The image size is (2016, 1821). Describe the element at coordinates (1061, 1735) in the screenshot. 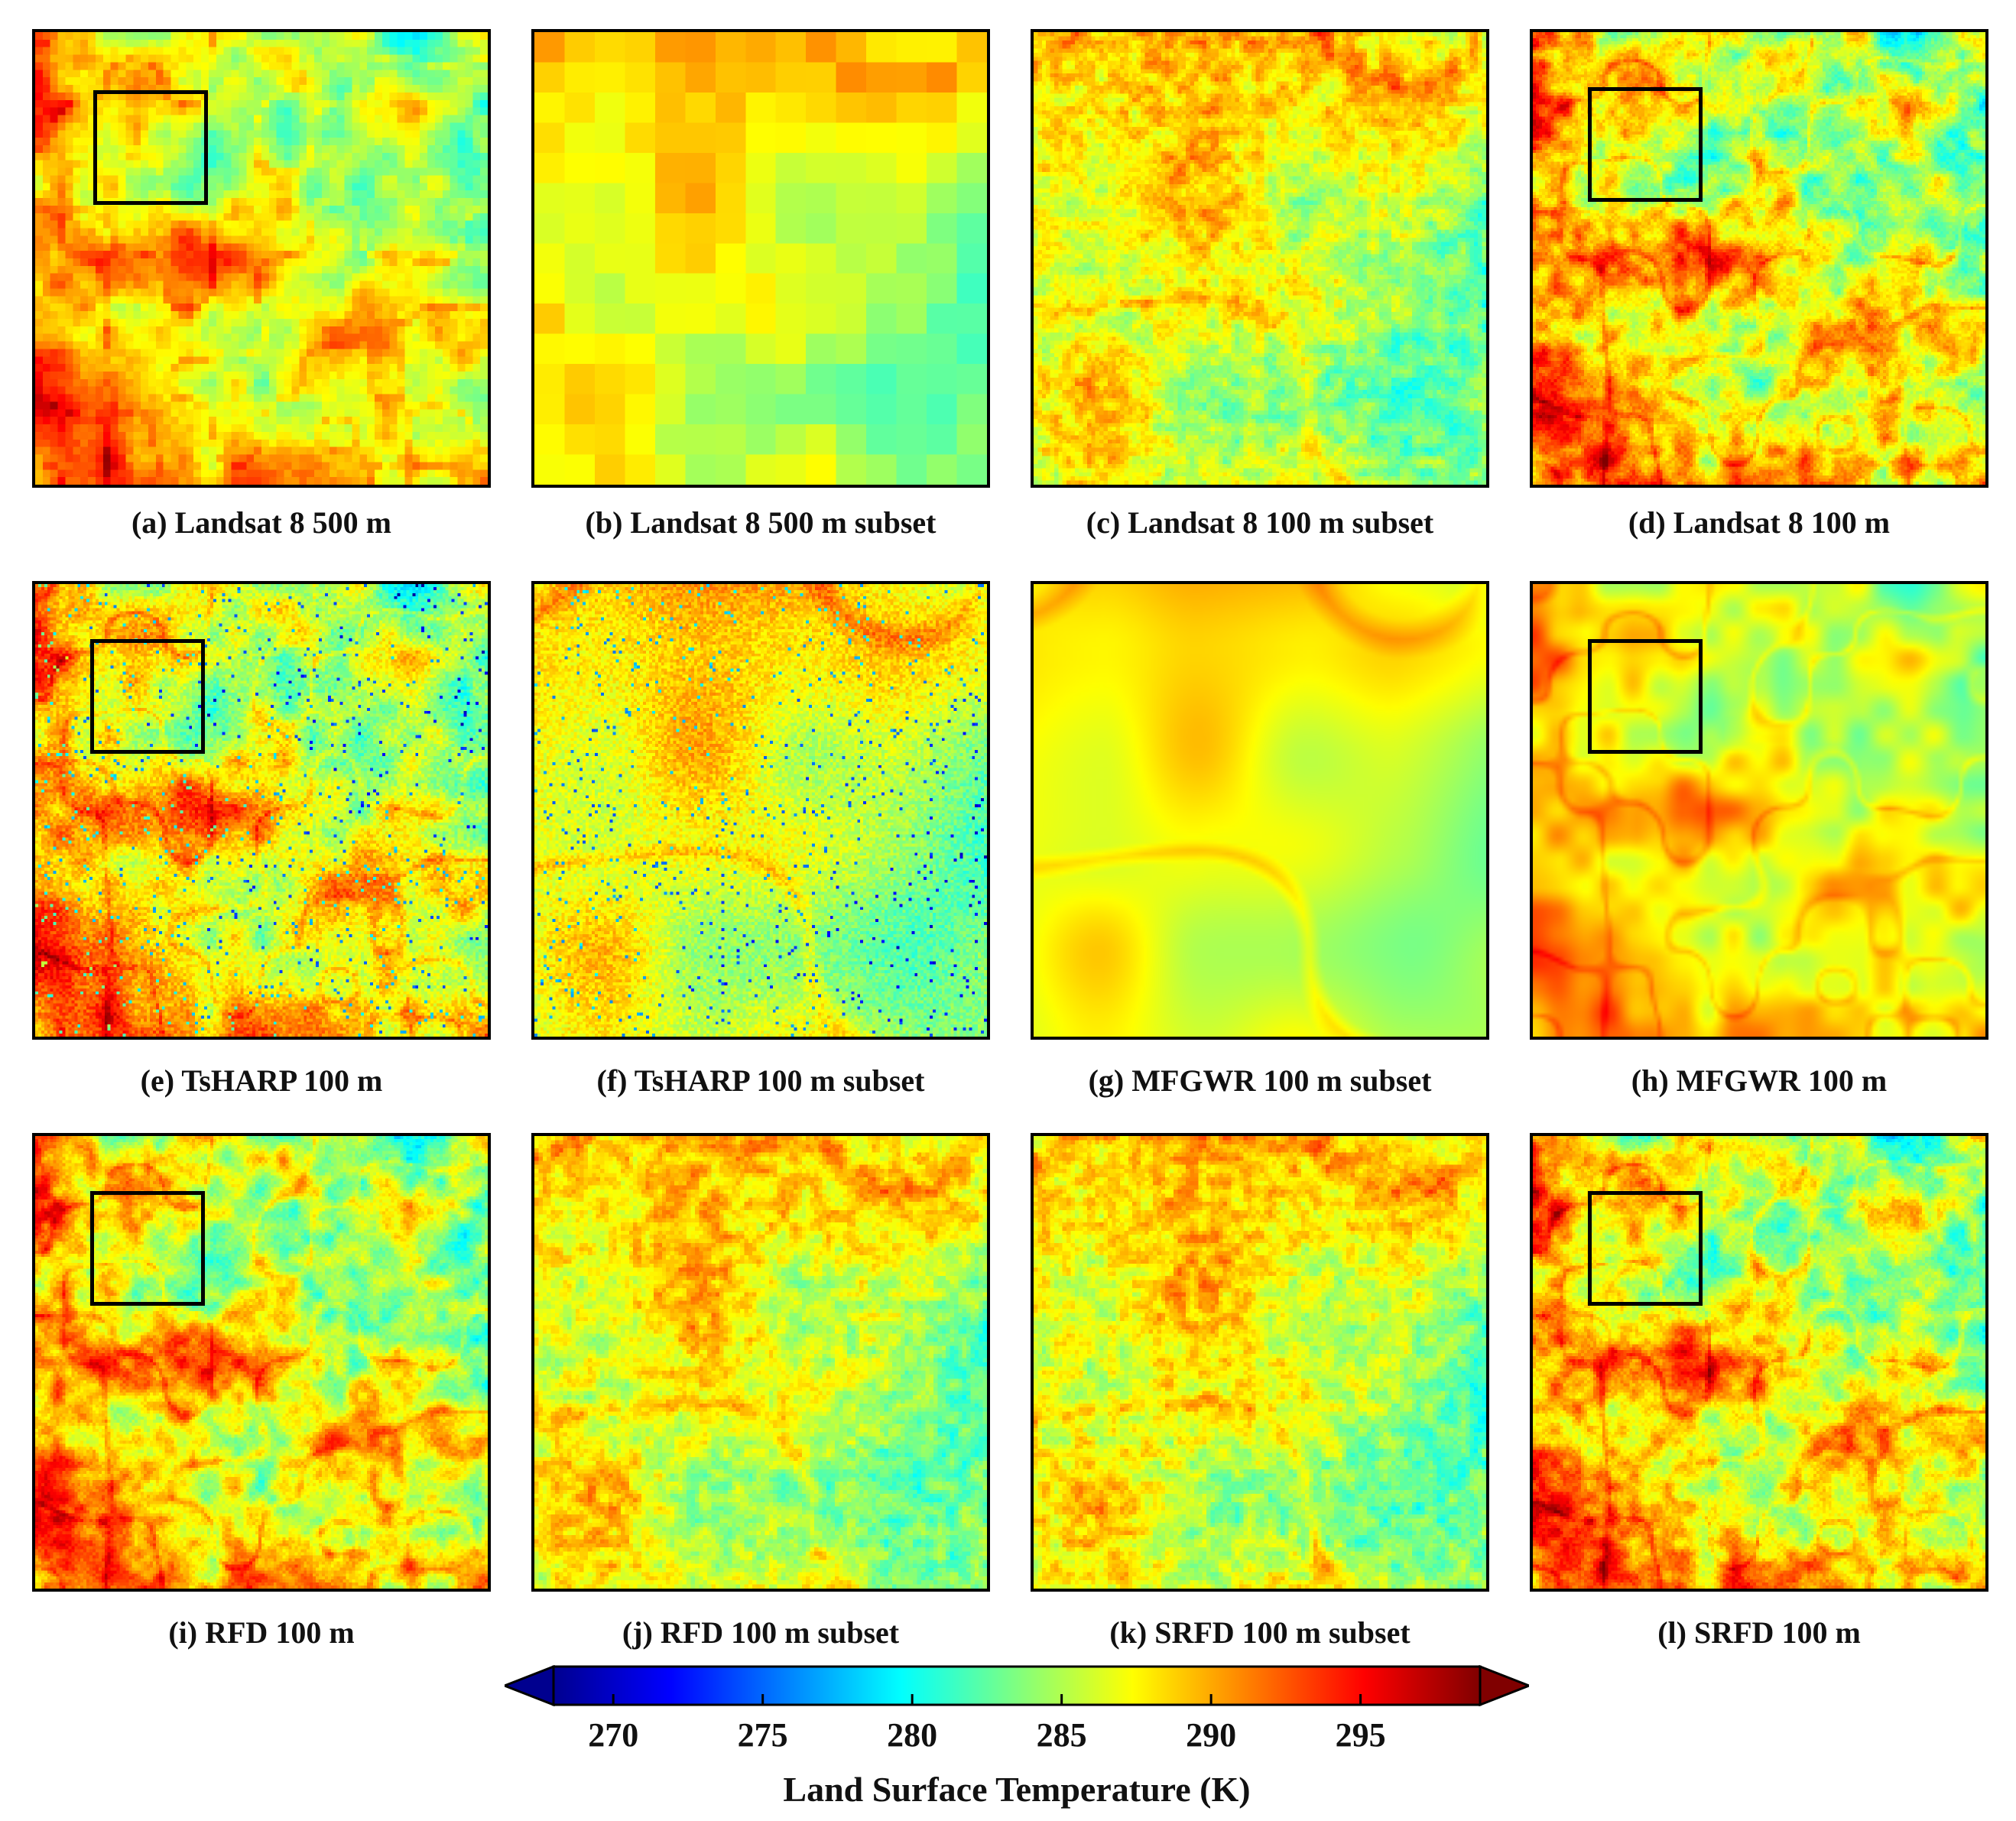

I see `colorbar-tick-label: 285` at that location.